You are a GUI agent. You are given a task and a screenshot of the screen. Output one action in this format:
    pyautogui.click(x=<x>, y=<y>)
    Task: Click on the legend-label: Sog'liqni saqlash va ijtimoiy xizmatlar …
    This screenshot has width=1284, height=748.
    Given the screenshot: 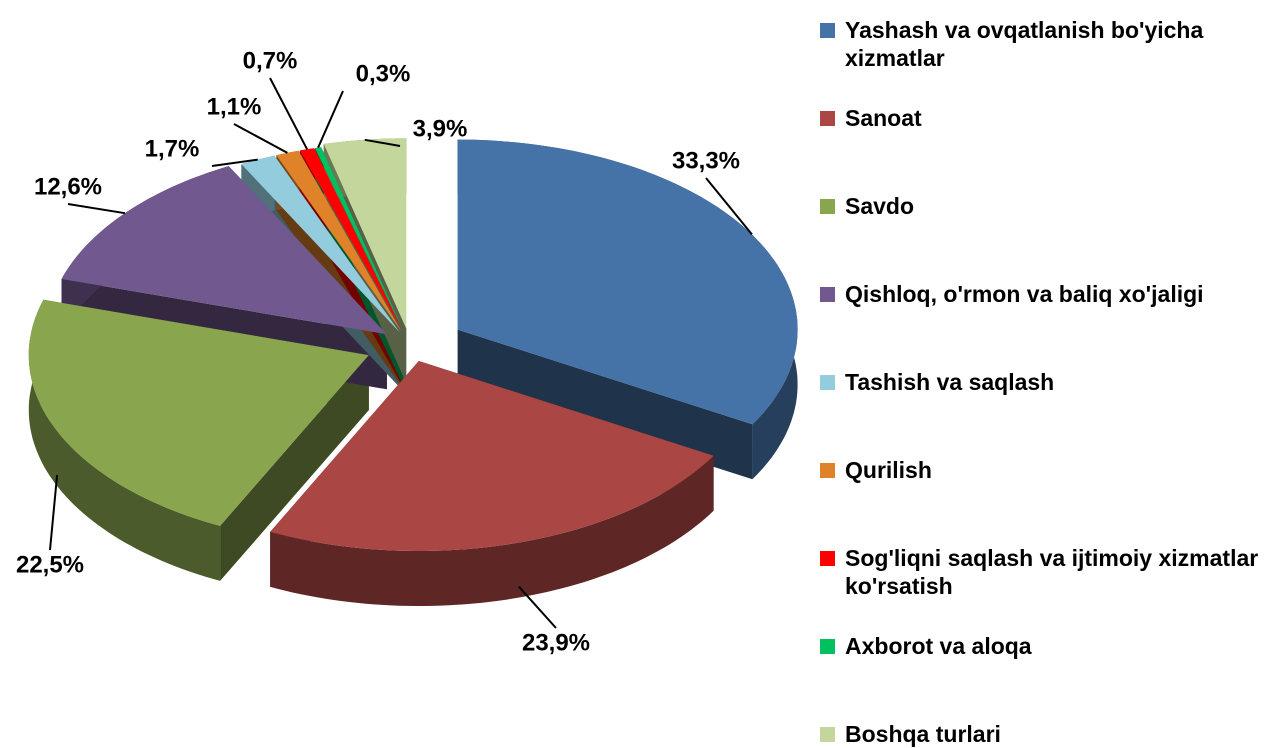 What is the action you would take?
    pyautogui.click(x=1052, y=572)
    